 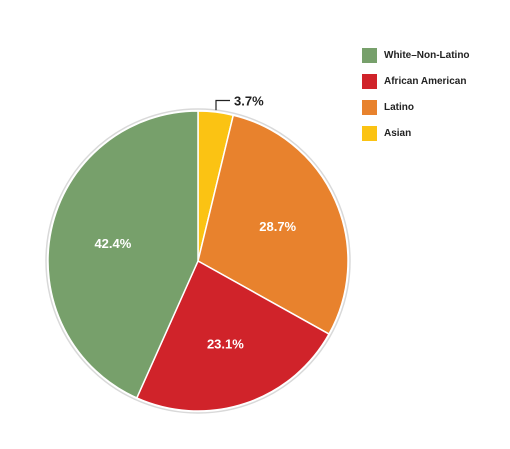 What do you see at coordinates (249, 101) in the screenshot?
I see `slice-label-asian: 3.7%` at bounding box center [249, 101].